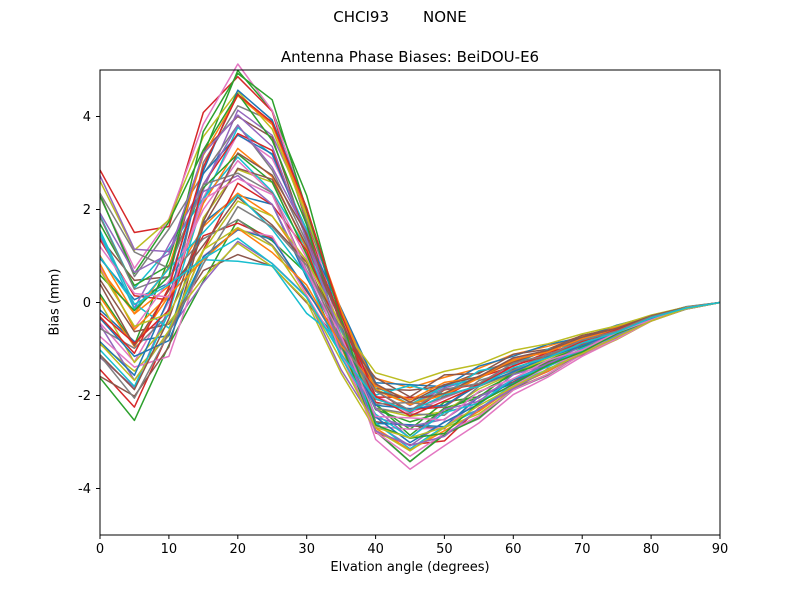 Image resolution: width=800 pixels, height=600 pixels. What do you see at coordinates (375, 549) in the screenshot?
I see `x-tick-label: 40` at bounding box center [375, 549].